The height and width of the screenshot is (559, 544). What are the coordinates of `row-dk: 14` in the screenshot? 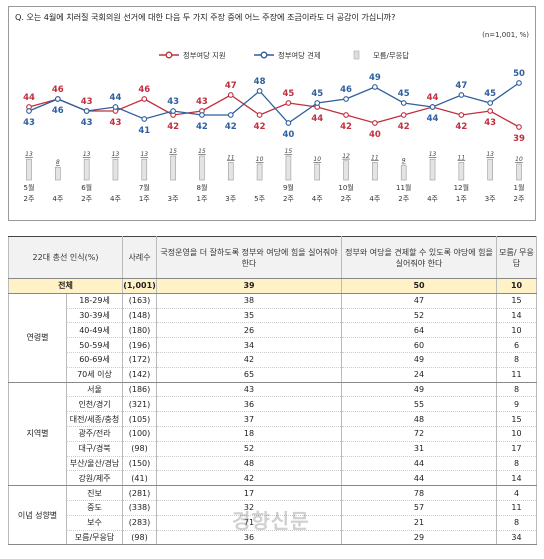 It's located at (517, 316).